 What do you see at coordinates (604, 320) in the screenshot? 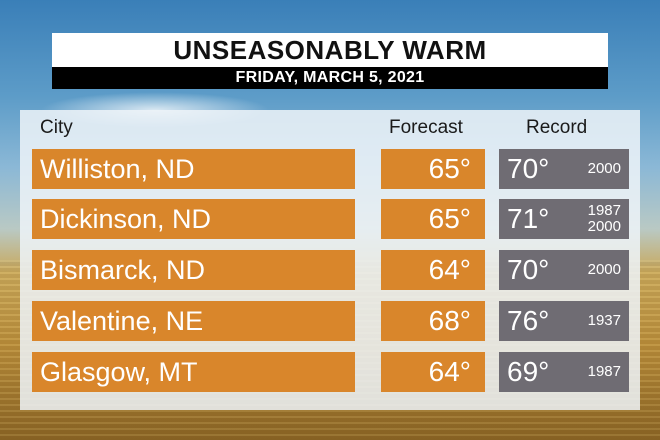
I see `record-year: 1937` at bounding box center [604, 320].